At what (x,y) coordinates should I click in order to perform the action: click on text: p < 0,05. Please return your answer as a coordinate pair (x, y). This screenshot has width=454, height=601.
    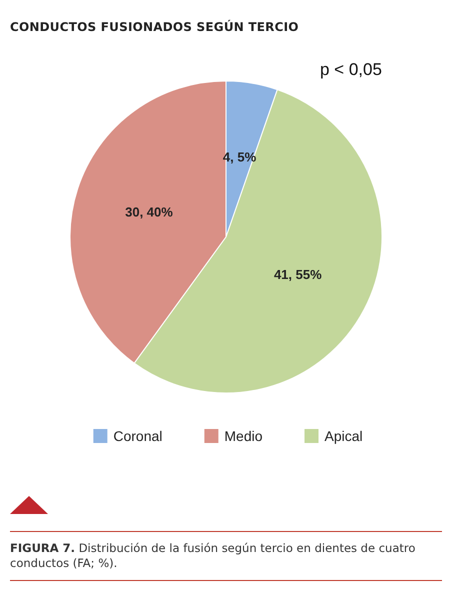
    Looking at the image, I should click on (351, 70).